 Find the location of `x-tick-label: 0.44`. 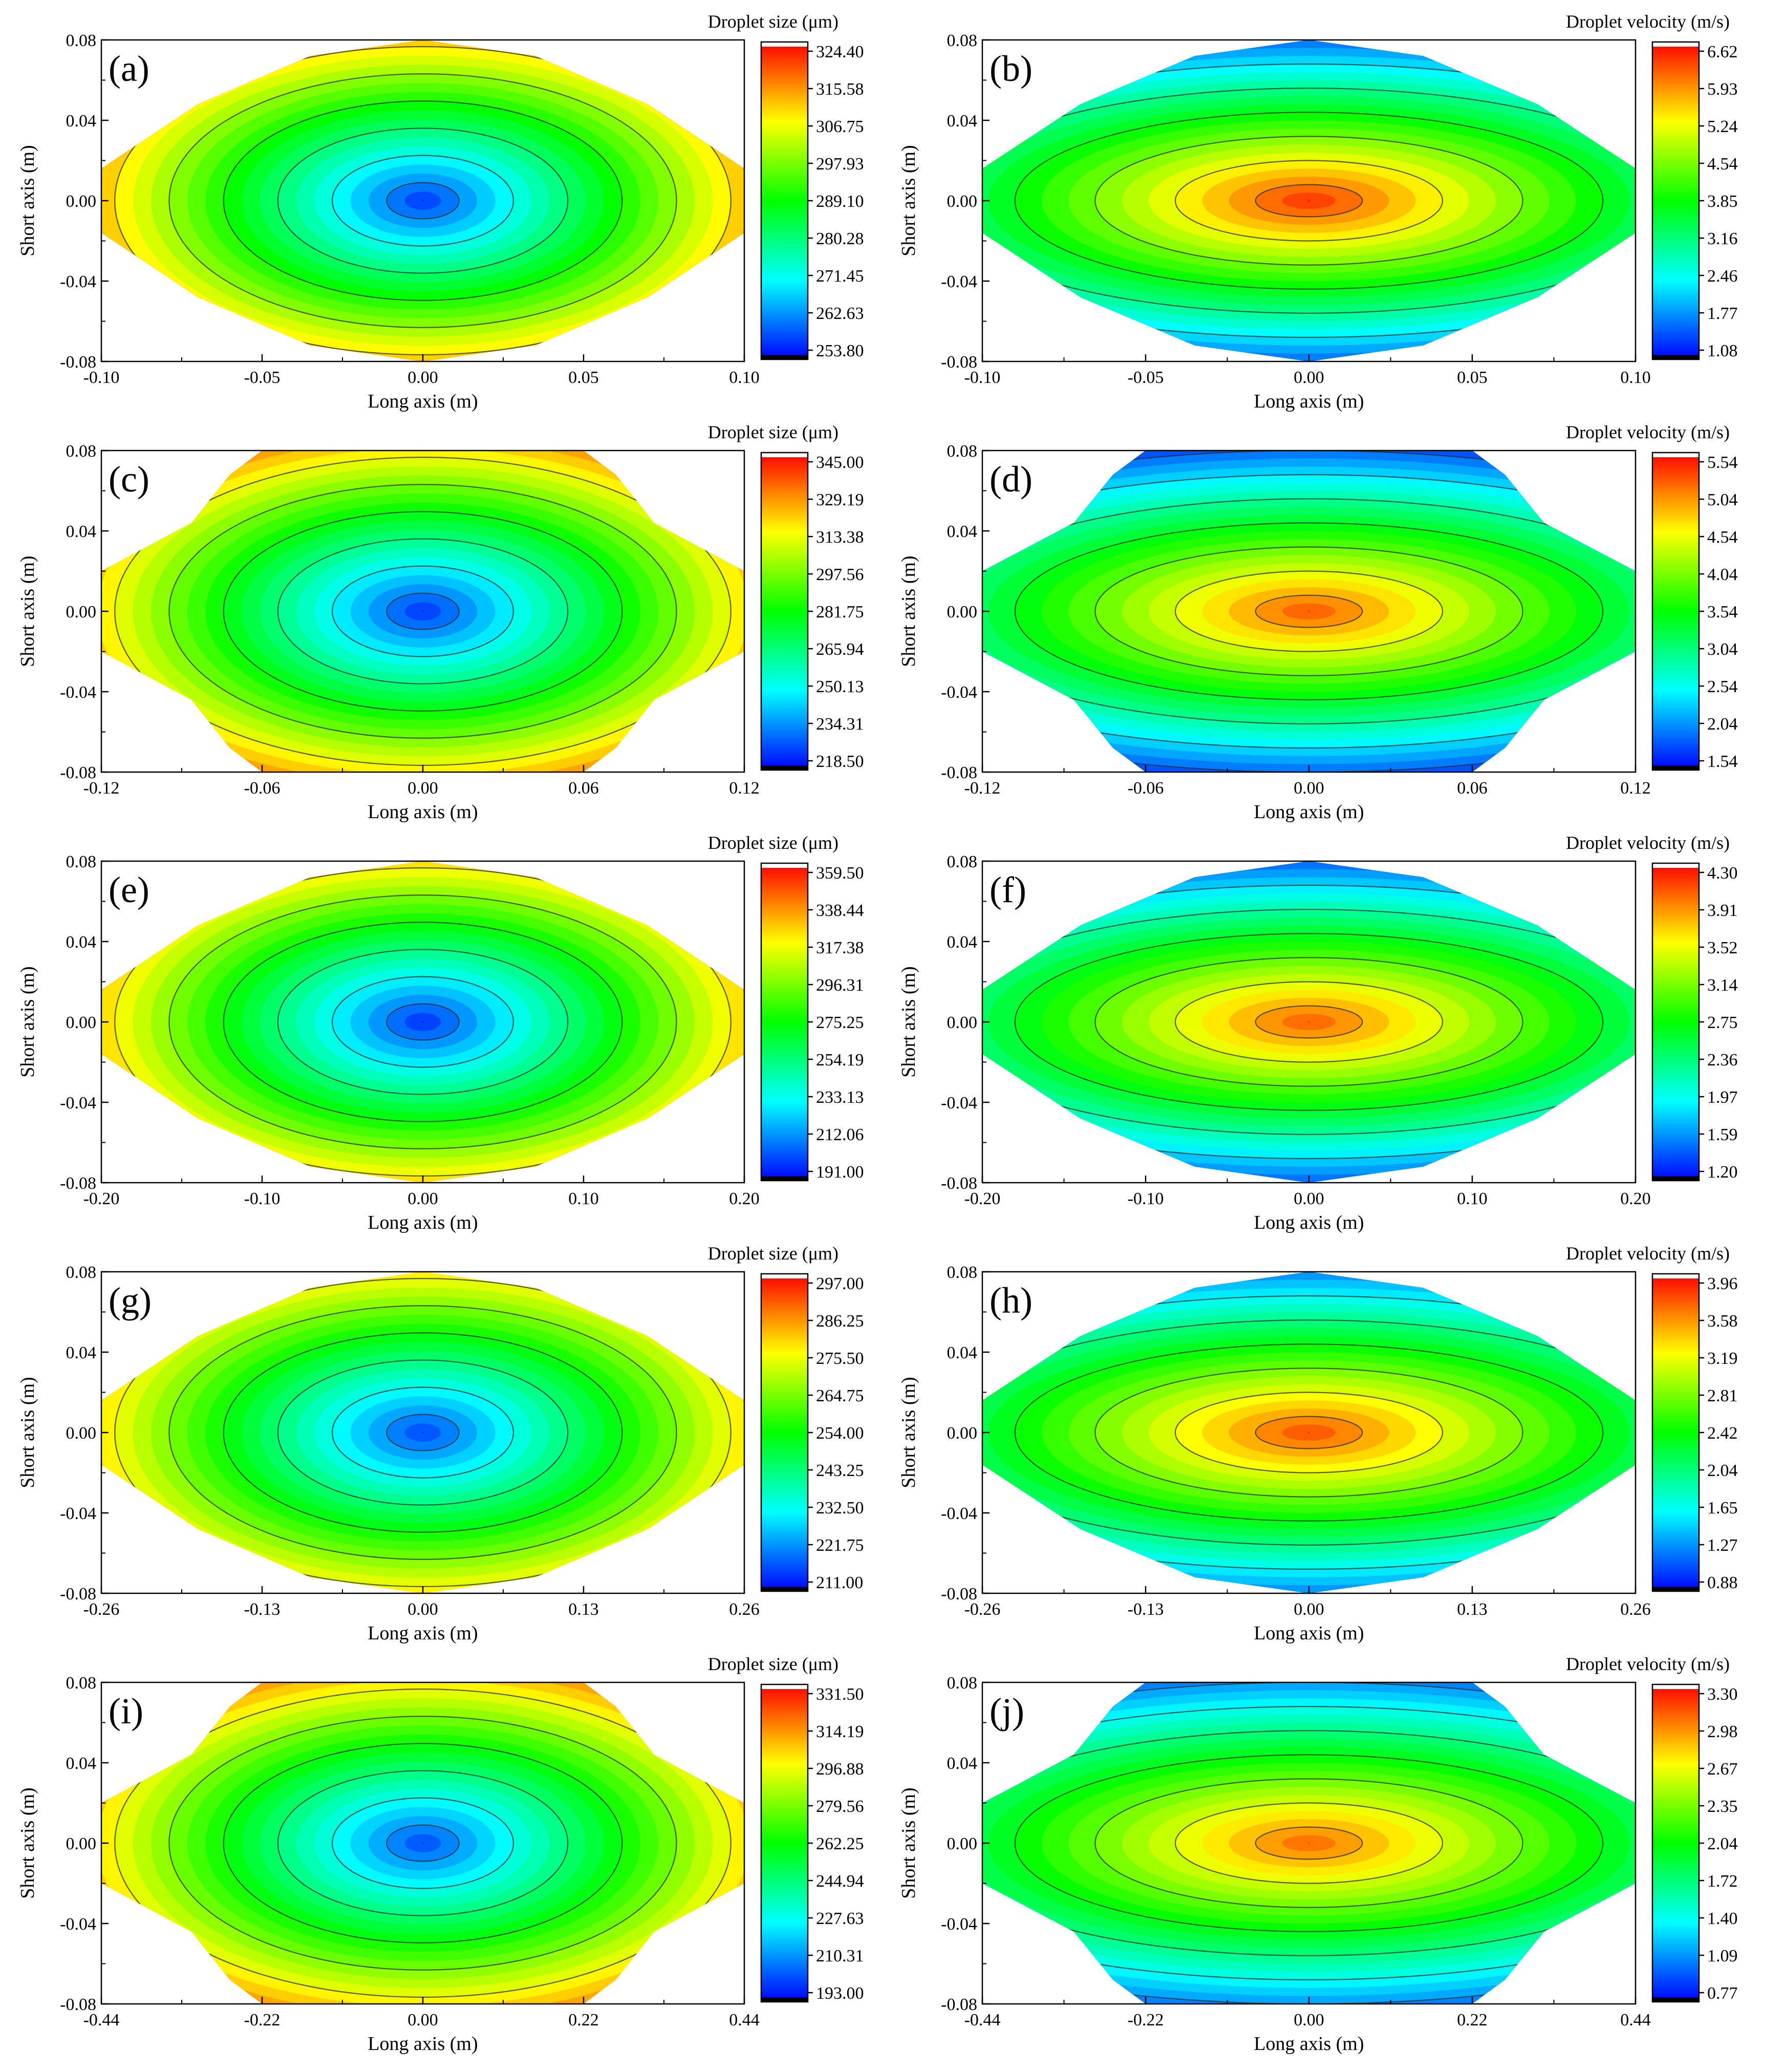

x-tick-label: 0.44 is located at coordinates (1635, 2020).